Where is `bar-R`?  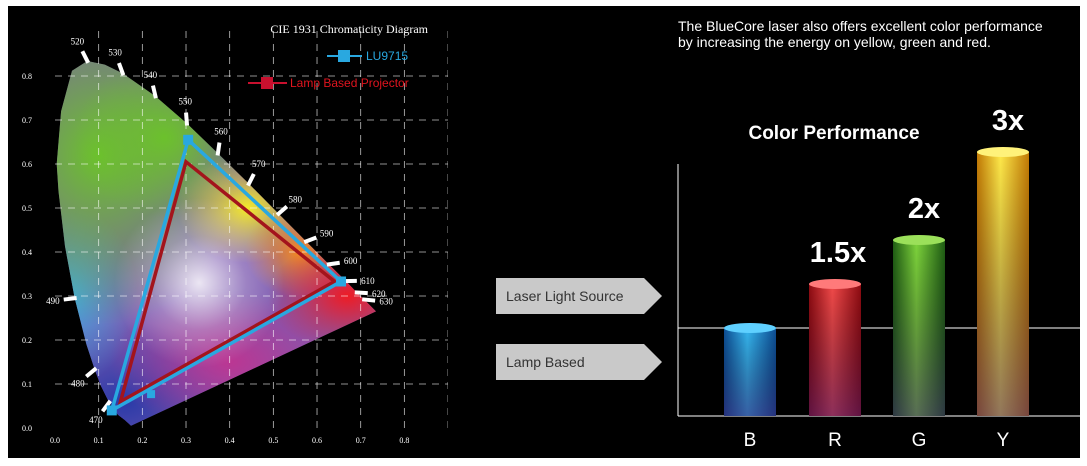
bar-R is located at coordinates (835, 350).